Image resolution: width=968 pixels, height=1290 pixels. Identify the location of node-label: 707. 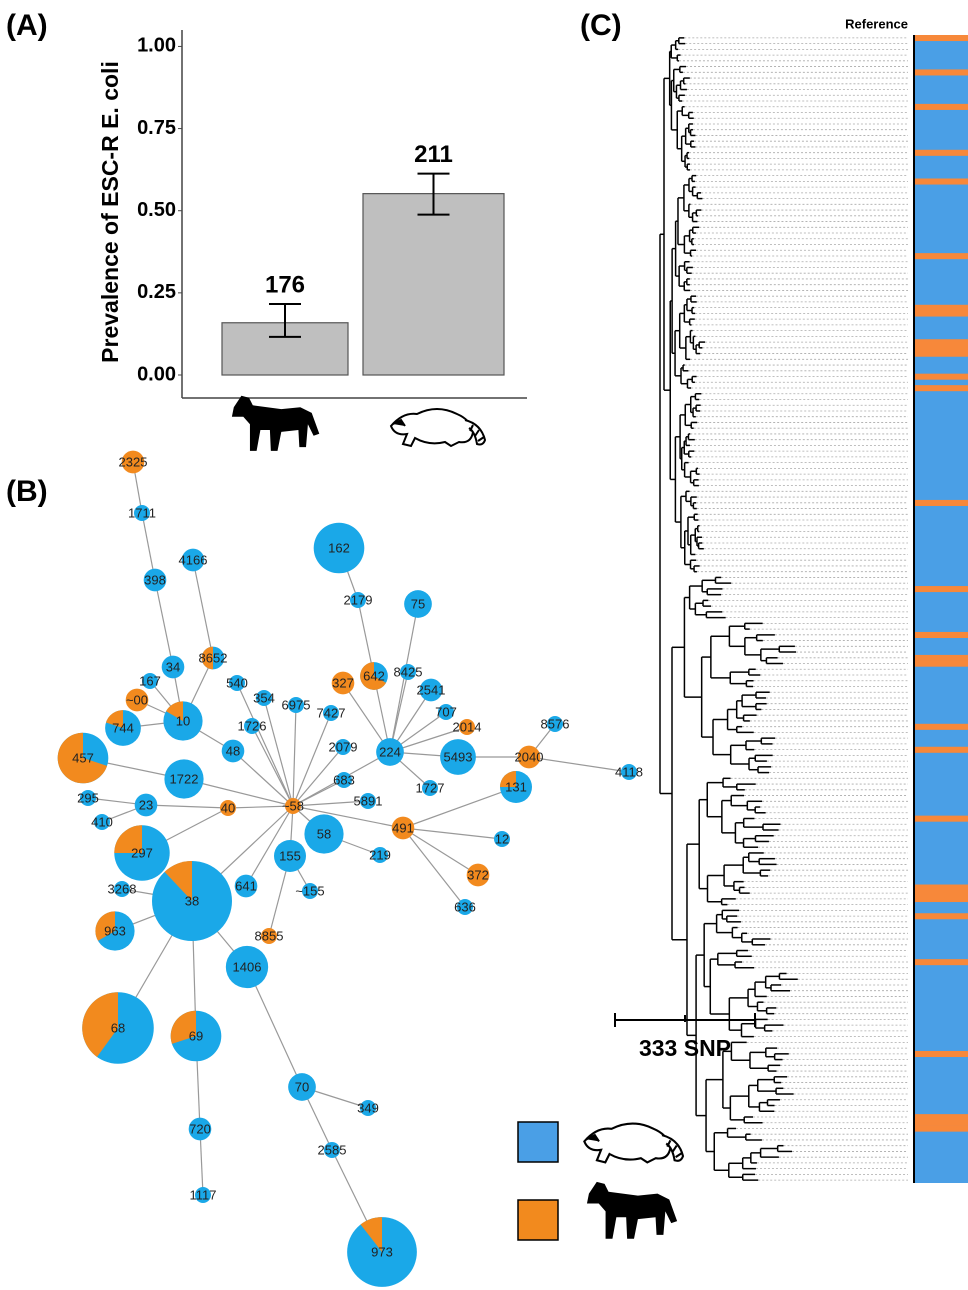
(446, 711).